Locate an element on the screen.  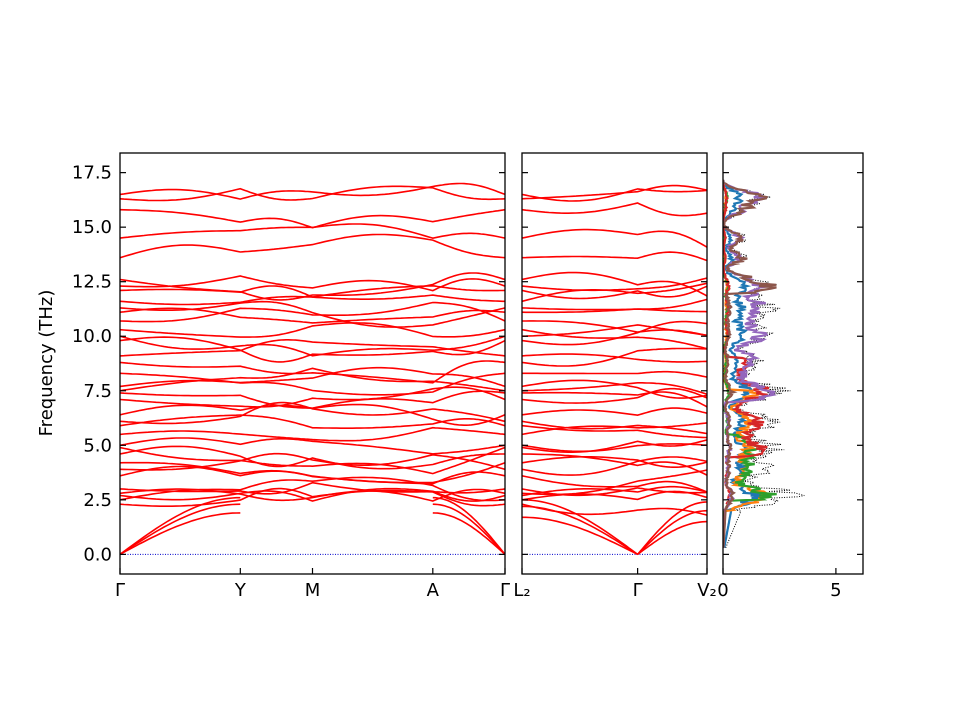
y-axis-label: Frequency (THz) is located at coordinates (46, 363).